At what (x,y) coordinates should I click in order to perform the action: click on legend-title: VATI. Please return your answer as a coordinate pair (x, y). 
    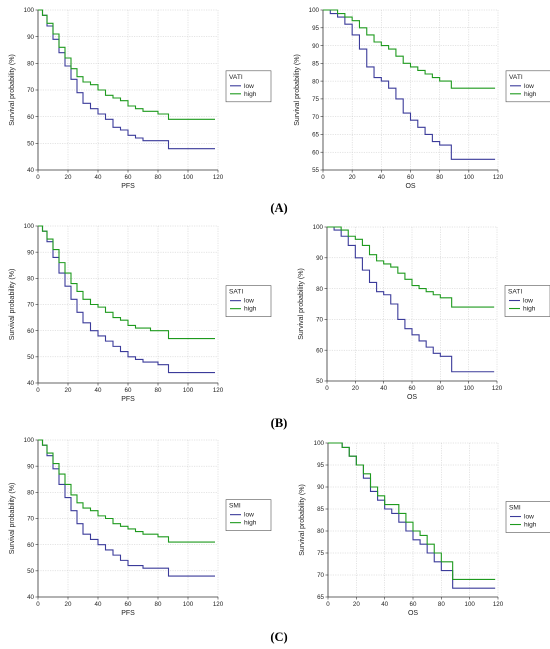
    Looking at the image, I should click on (236, 77).